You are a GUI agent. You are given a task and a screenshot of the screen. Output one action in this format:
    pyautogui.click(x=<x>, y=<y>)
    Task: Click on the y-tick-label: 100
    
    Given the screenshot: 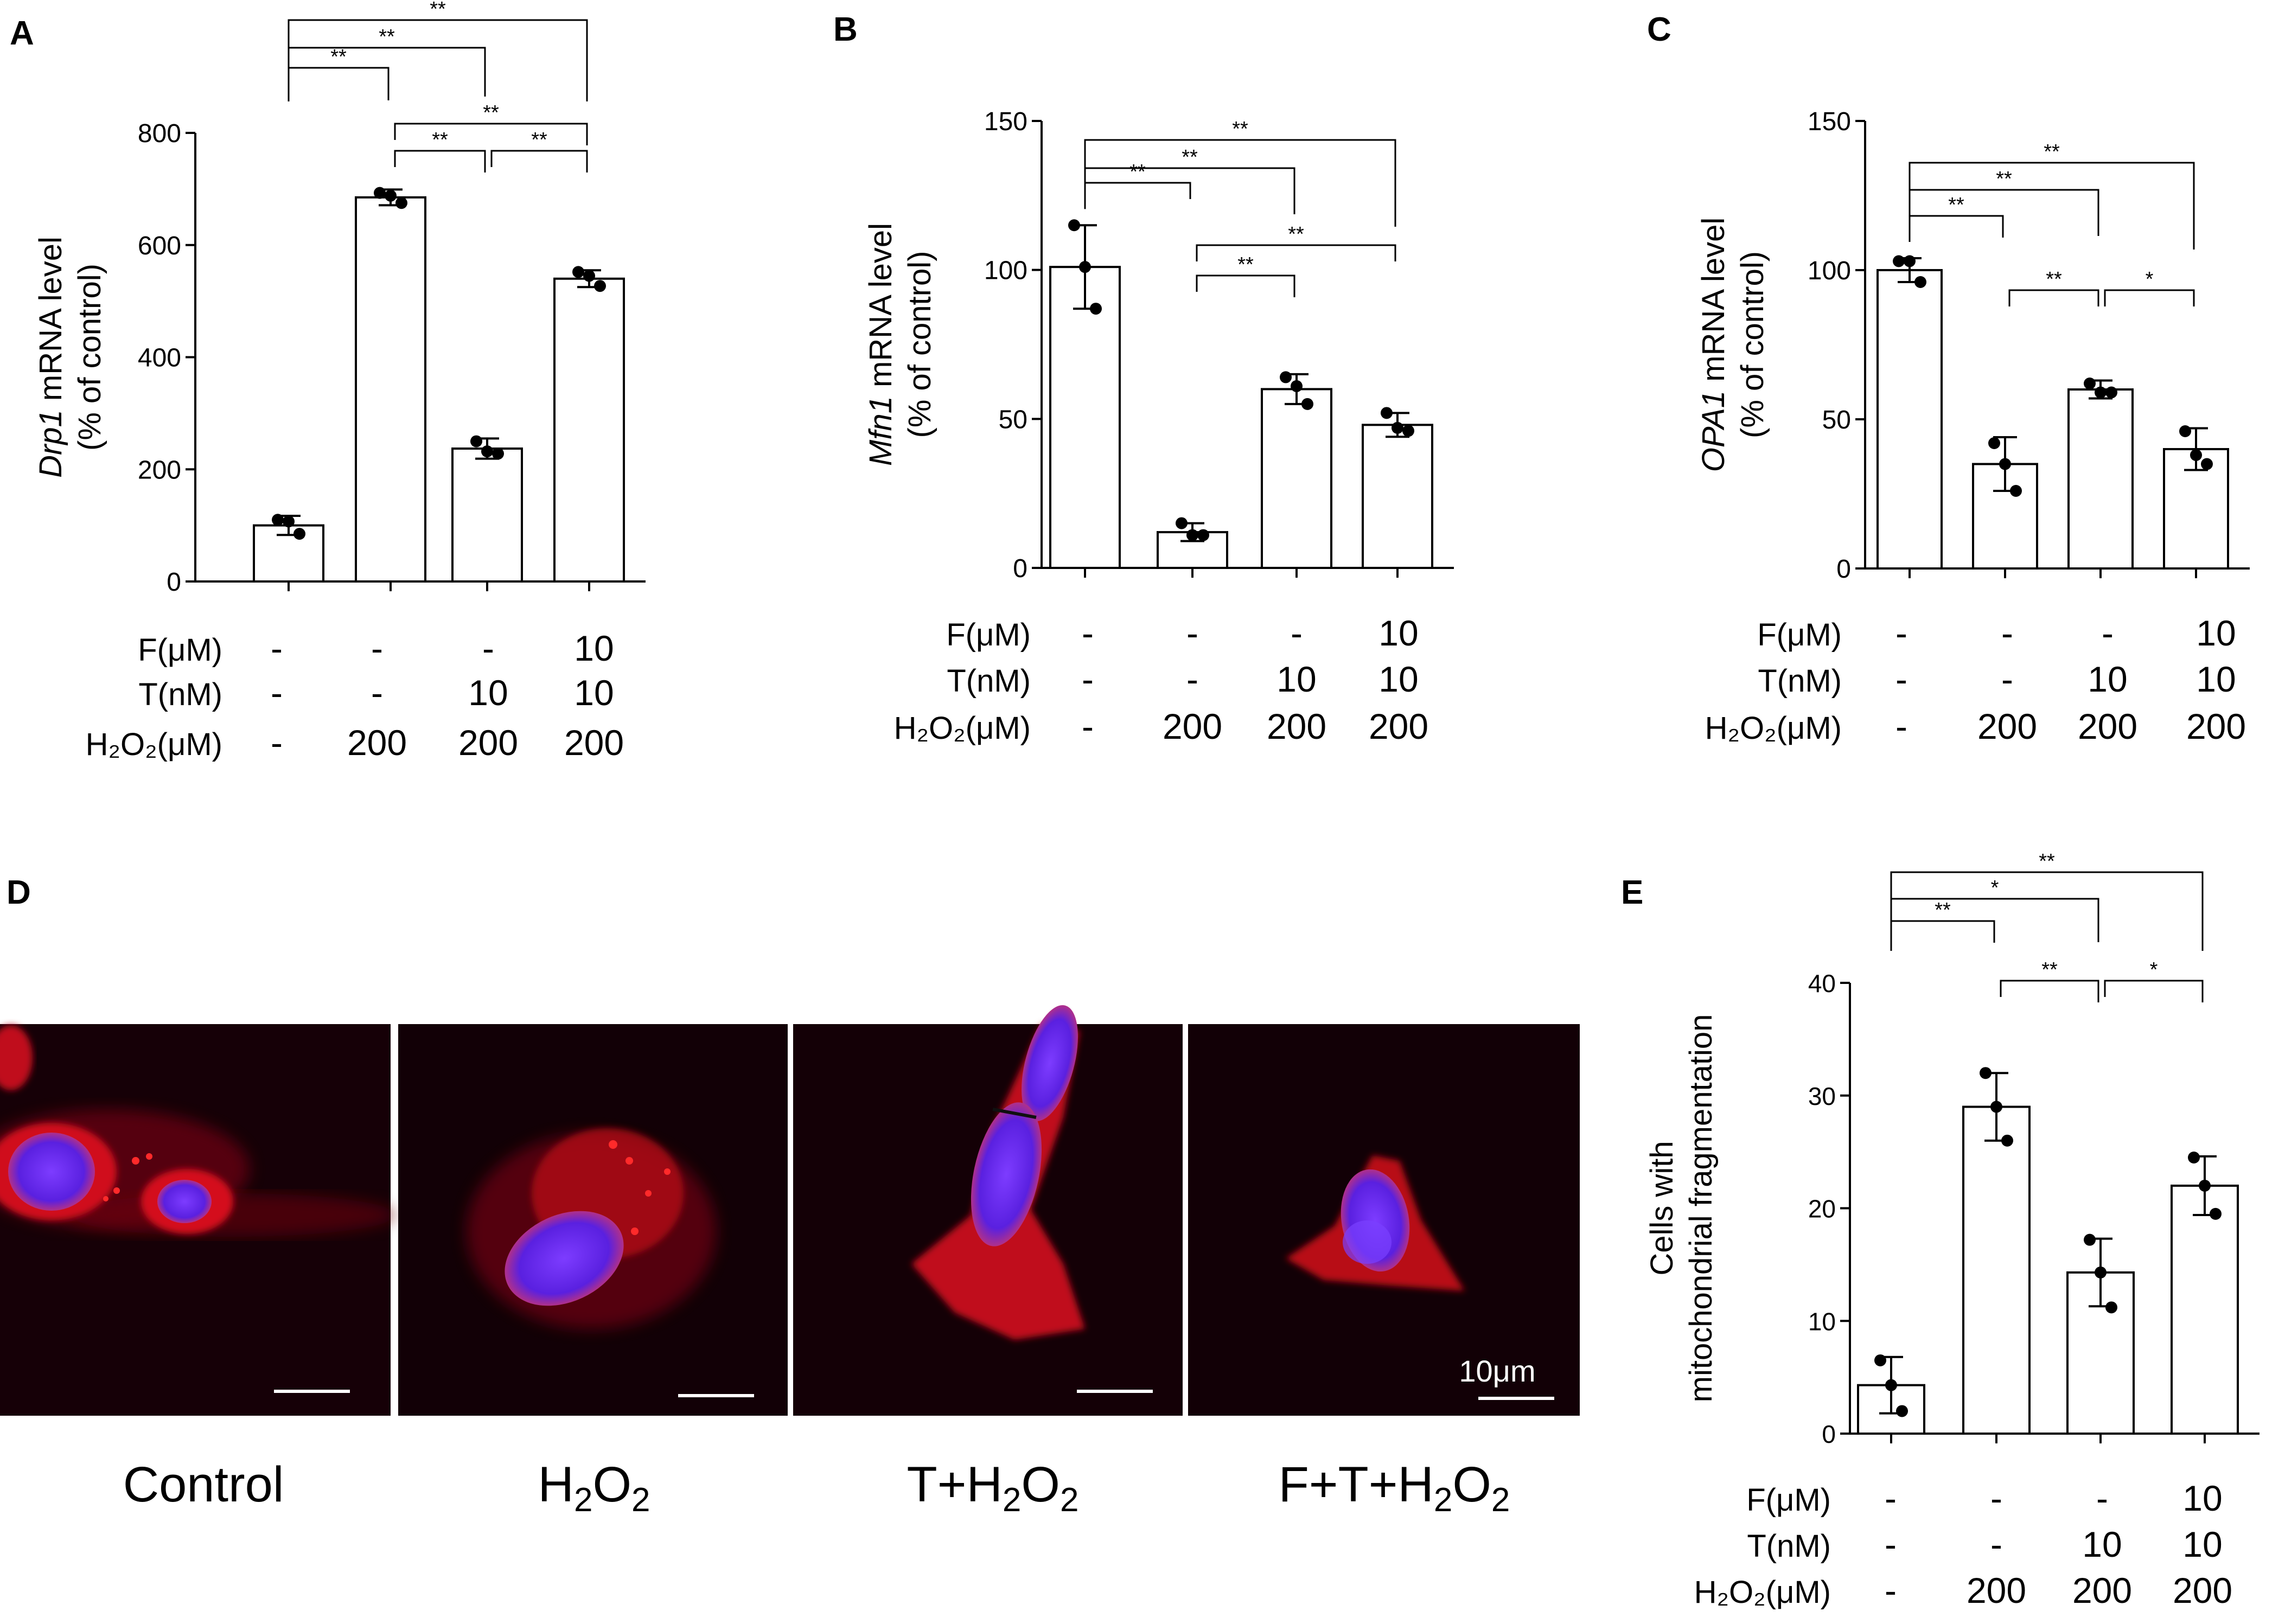 What is the action you would take?
    pyautogui.click(x=1006, y=271)
    